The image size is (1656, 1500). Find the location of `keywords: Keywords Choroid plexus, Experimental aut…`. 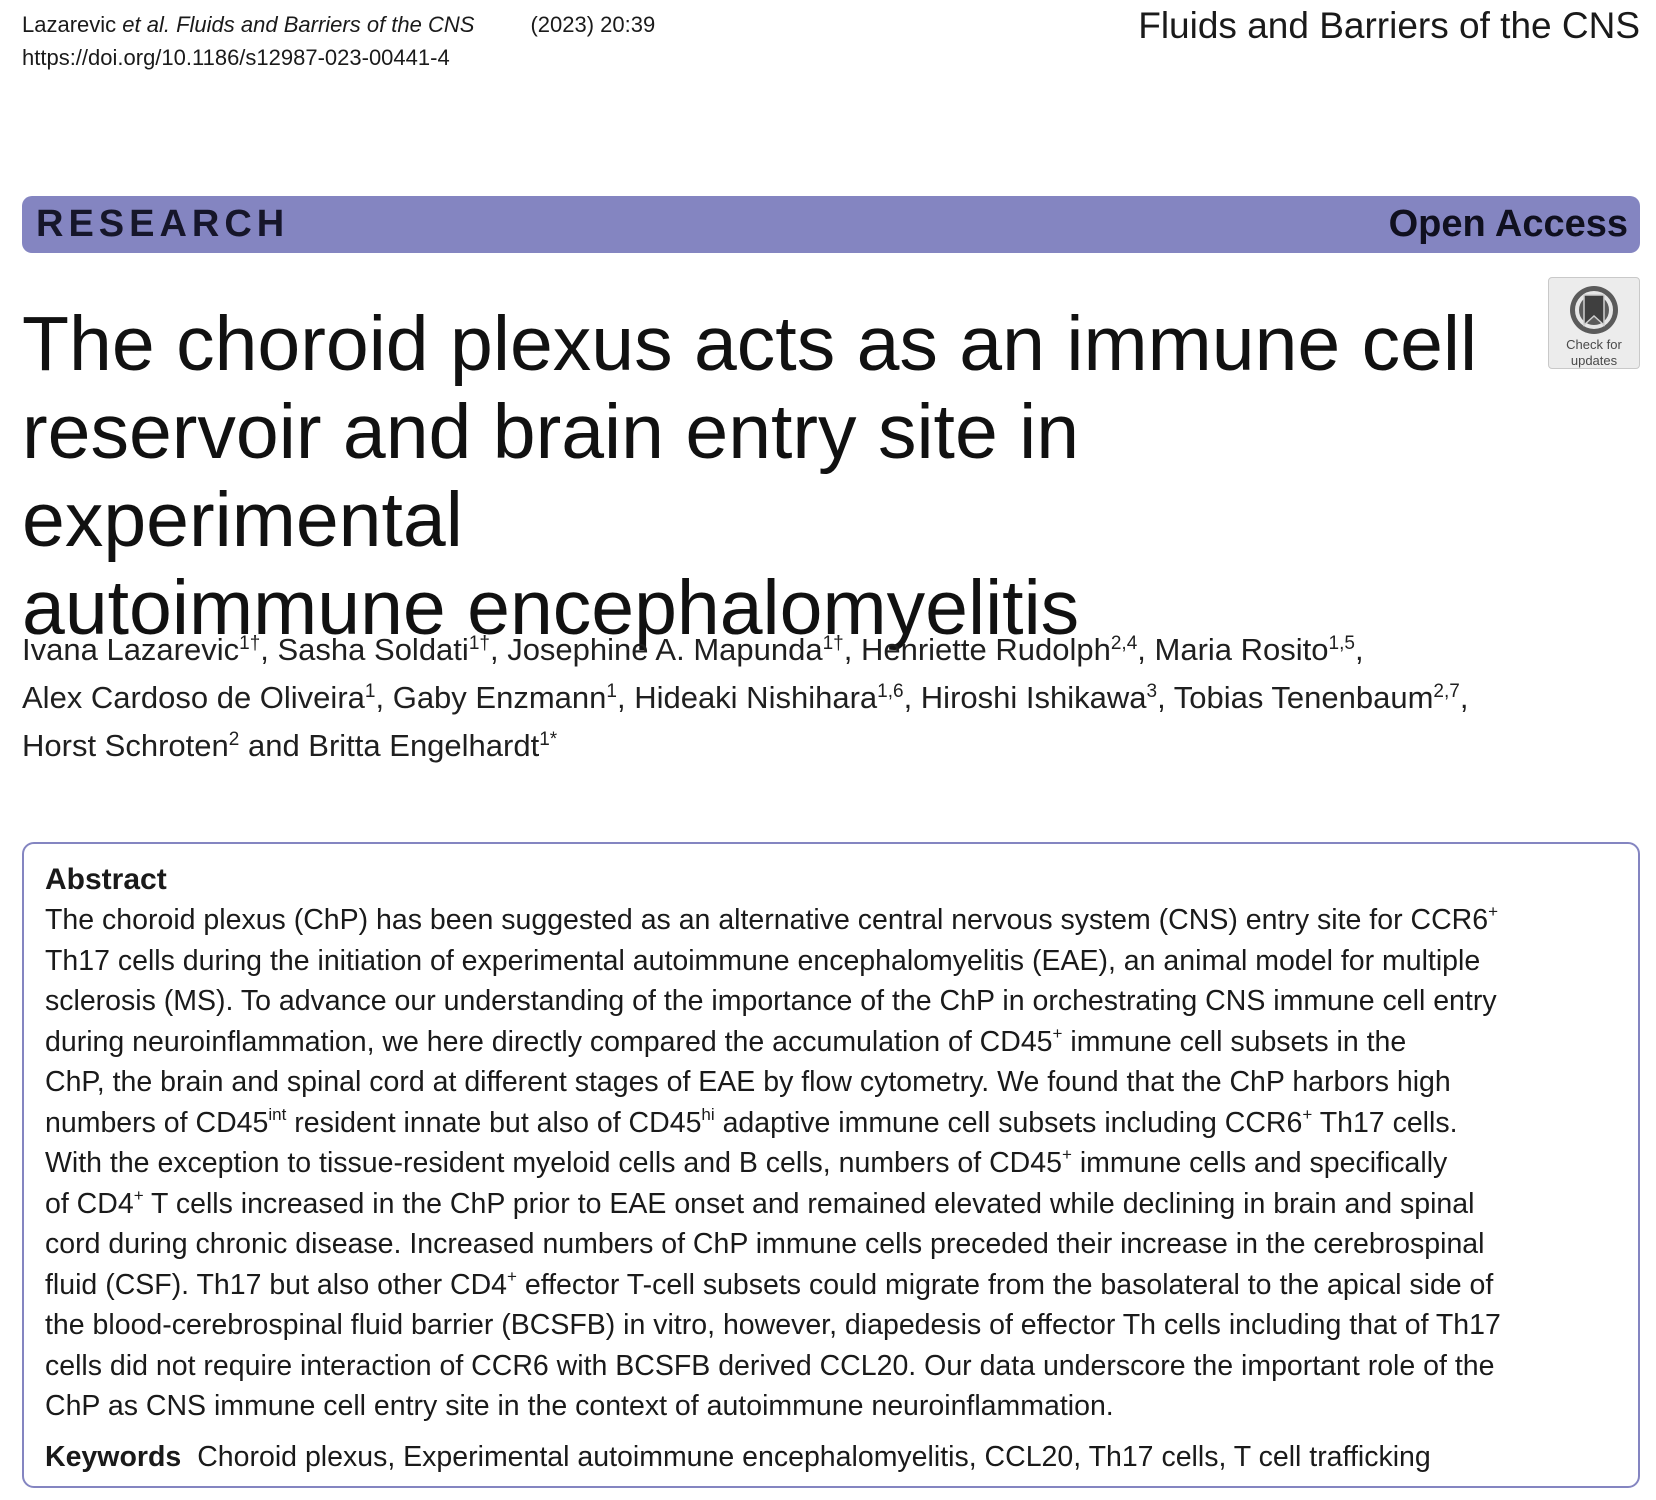

keywords: Keywords Choroid plexus, Experimental aut… is located at coordinates (832, 1457).